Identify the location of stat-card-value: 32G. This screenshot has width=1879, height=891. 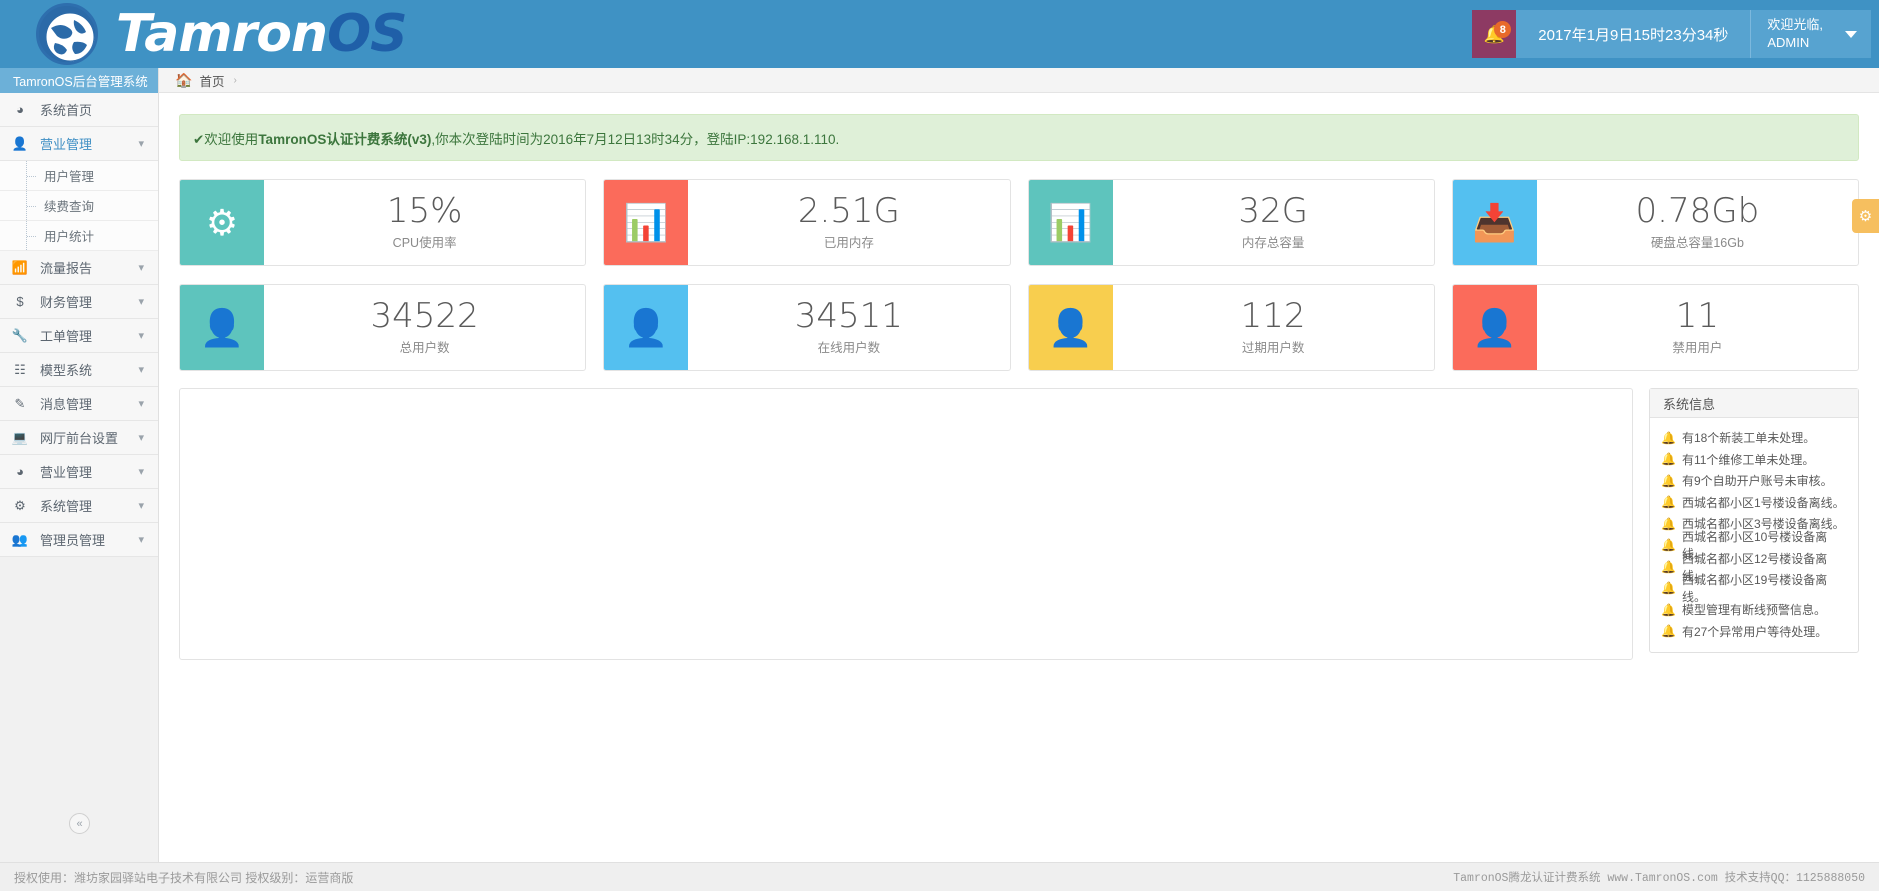
(1273, 210).